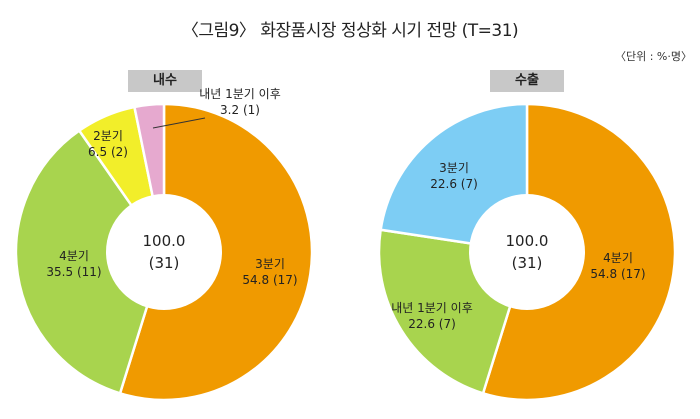 The height and width of the screenshot is (419, 700). Describe the element at coordinates (454, 168) in the screenshot. I see `slice-label-1-2: 3분기` at that location.